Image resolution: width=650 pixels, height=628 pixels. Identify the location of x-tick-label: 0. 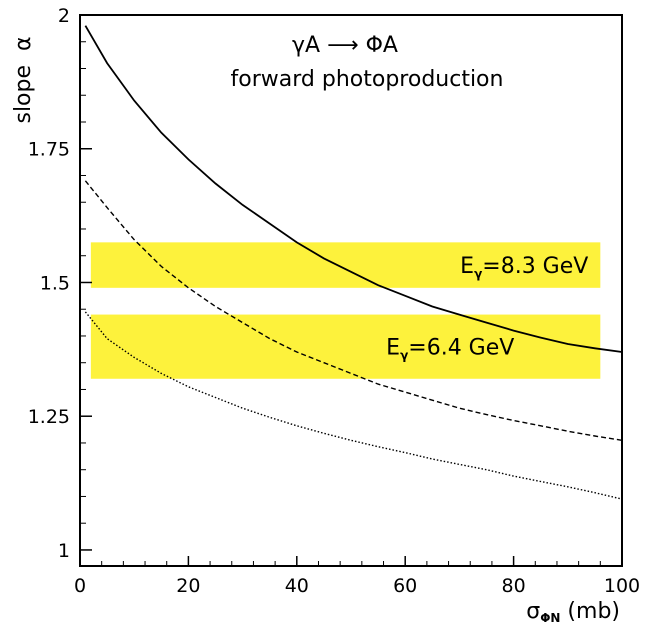
(80, 586).